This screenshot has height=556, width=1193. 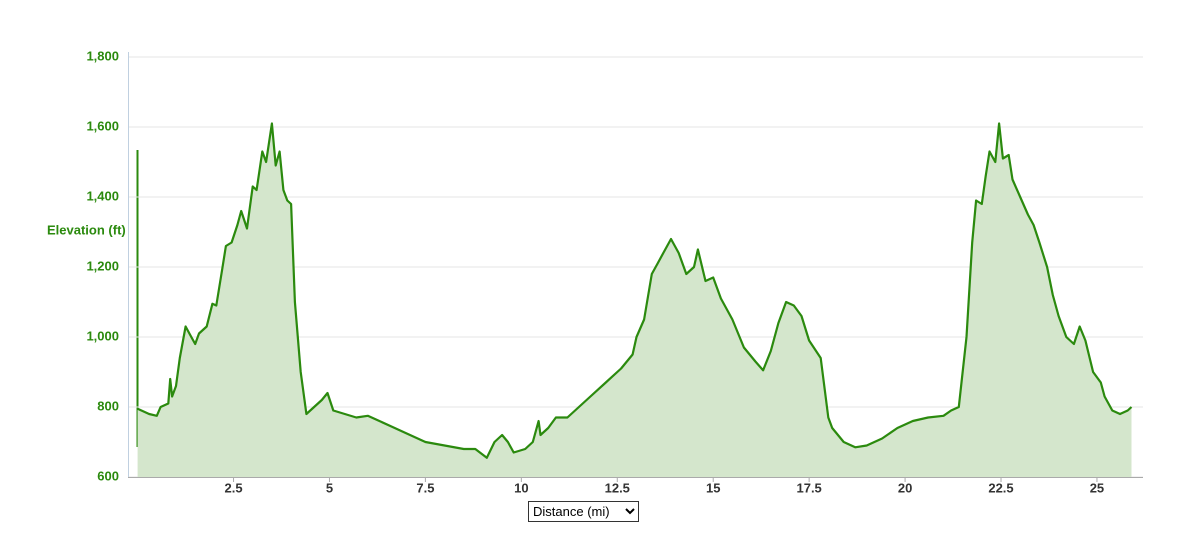 What do you see at coordinates (102, 55) in the screenshot?
I see `y-tick-label: 1,800` at bounding box center [102, 55].